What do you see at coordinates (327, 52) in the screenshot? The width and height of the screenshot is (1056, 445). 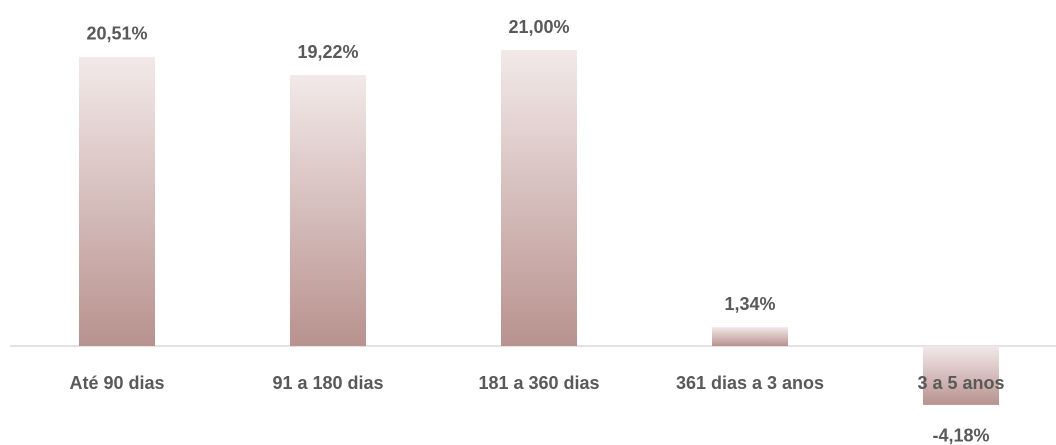 I see `data-label: 19,22%` at bounding box center [327, 52].